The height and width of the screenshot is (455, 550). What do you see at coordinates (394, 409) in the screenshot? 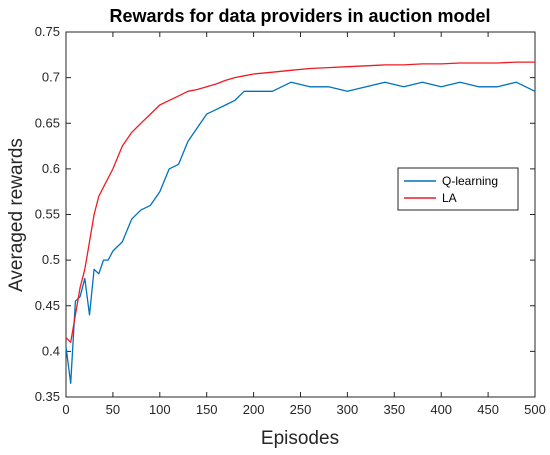
I see `x-tick-label: 350` at bounding box center [394, 409].